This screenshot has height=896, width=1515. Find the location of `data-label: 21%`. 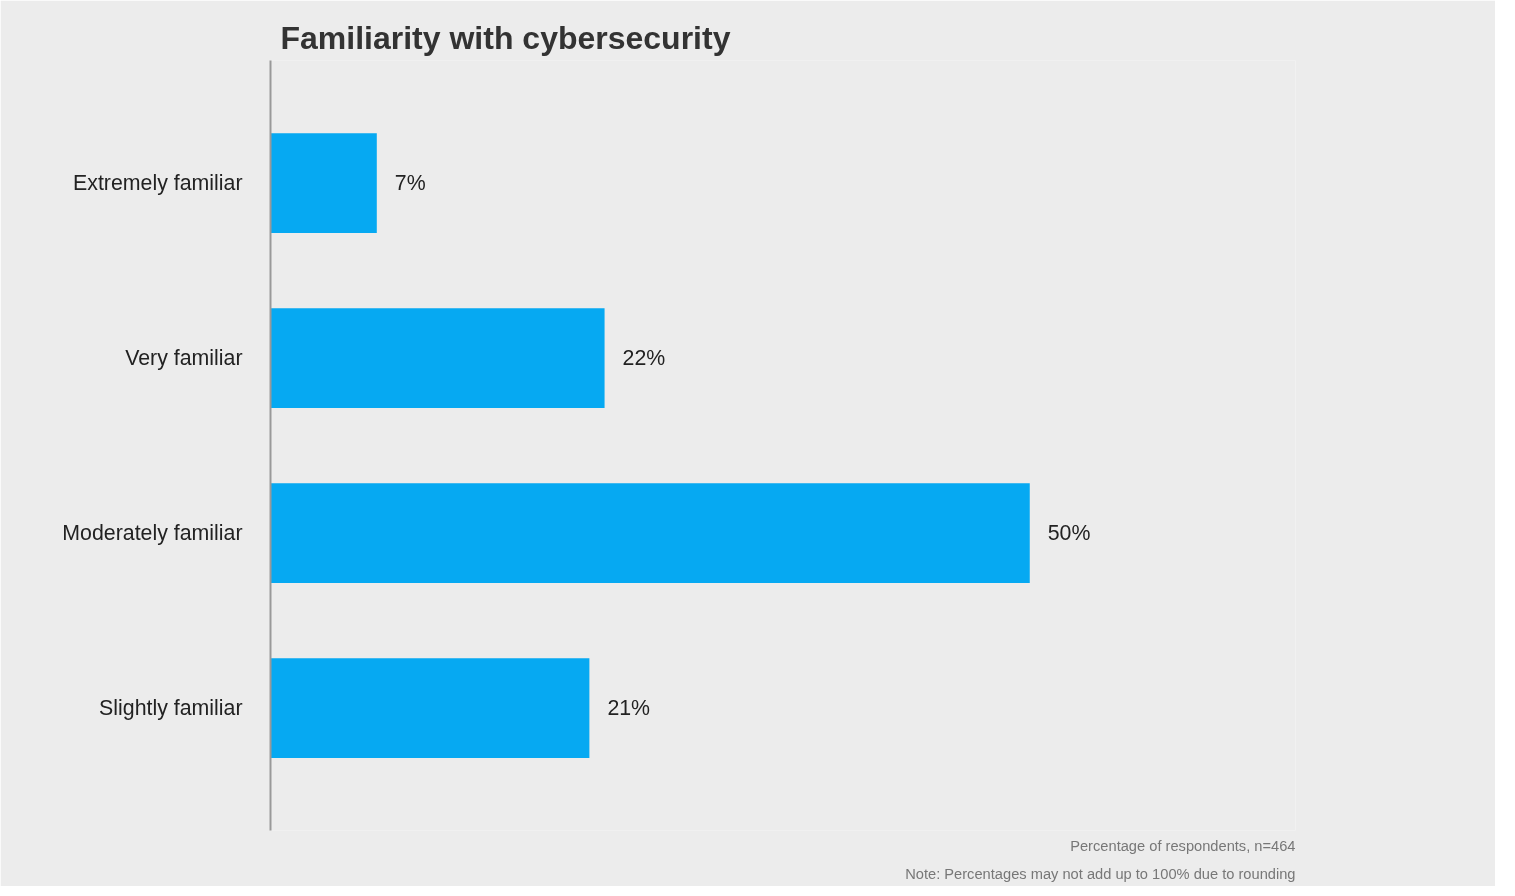

data-label: 21% is located at coordinates (629, 708).